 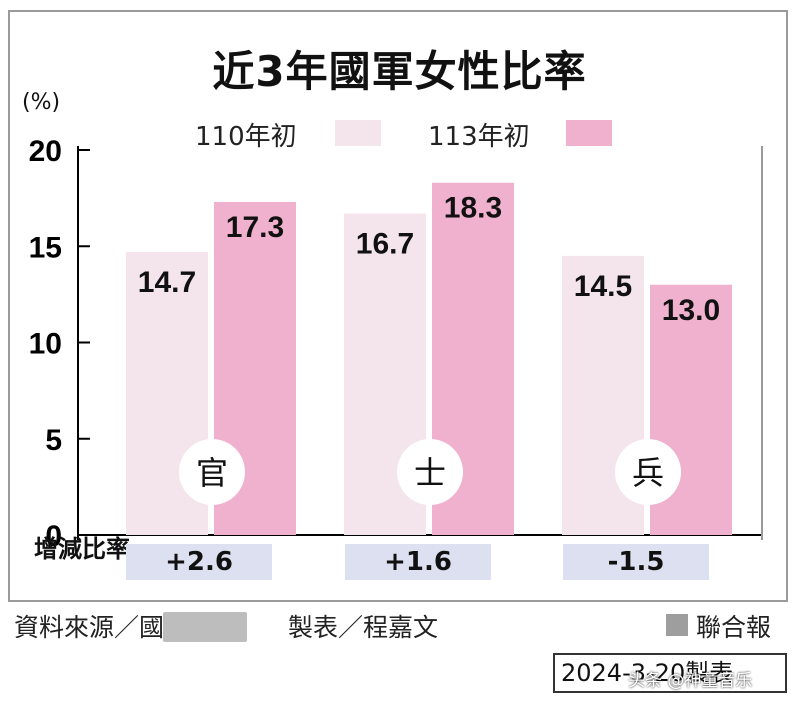 I want to click on date-box: 2024-3-20製表, so click(x=670, y=673).